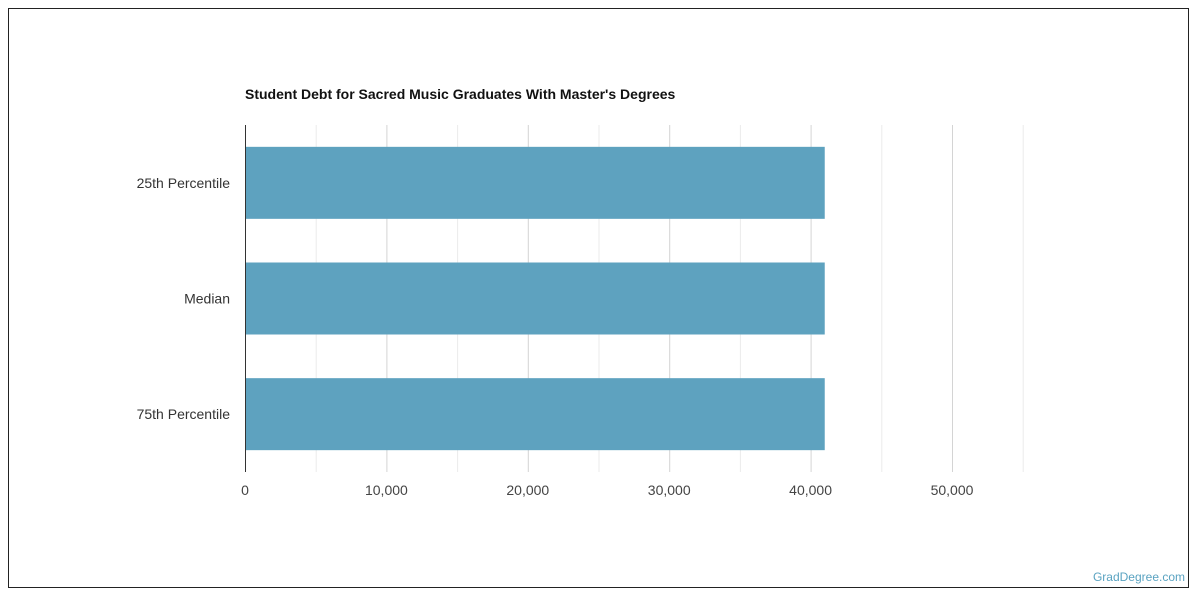 The image size is (1200, 600). Describe the element at coordinates (207, 299) in the screenshot. I see `category-label: Median` at that location.